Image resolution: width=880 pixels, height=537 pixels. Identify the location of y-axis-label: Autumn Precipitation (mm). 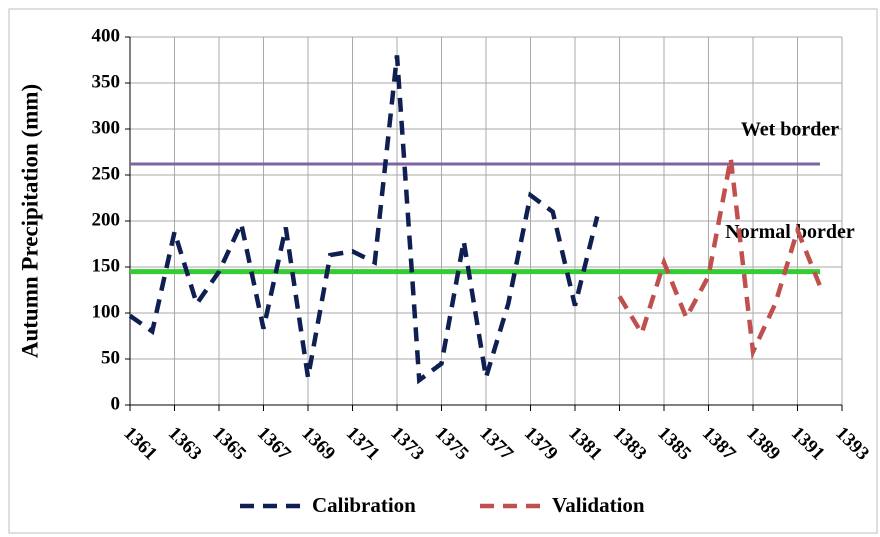
(29, 221).